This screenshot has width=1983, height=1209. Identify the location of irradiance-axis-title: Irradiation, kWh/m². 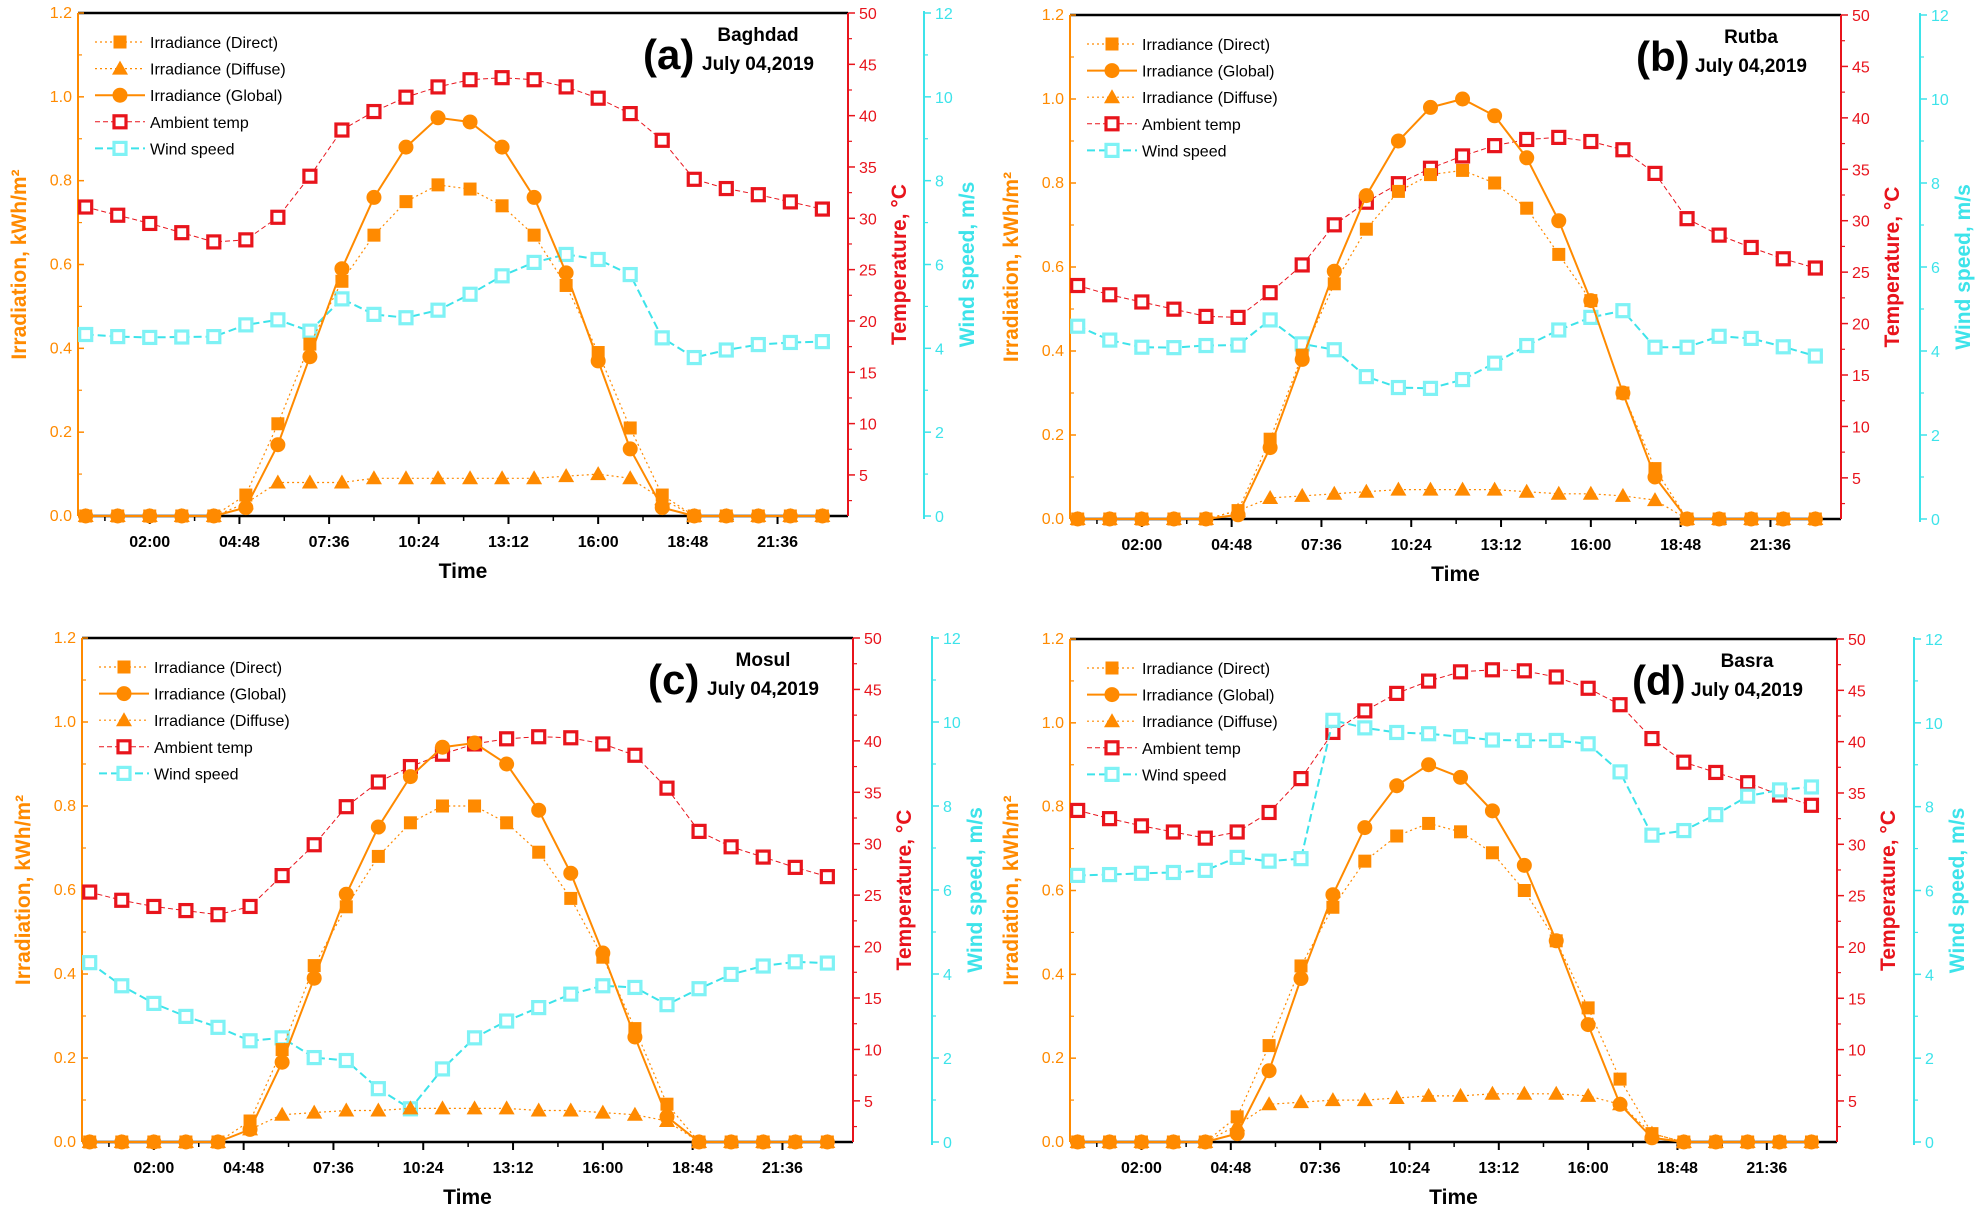
(1011, 890).